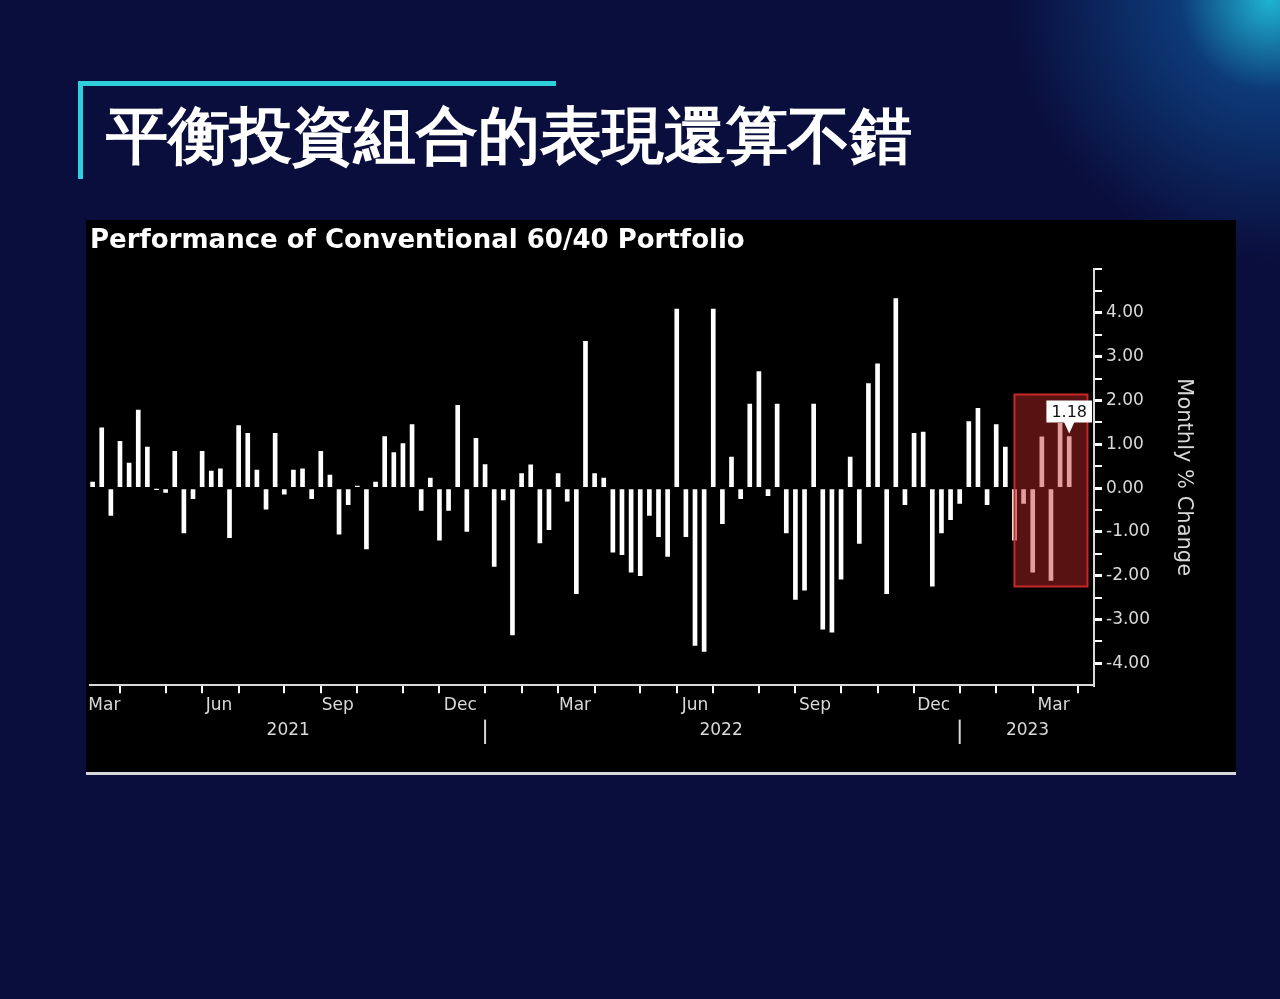  What do you see at coordinates (1027, 729) in the screenshot?
I see `x2-tick-label: 2023` at bounding box center [1027, 729].